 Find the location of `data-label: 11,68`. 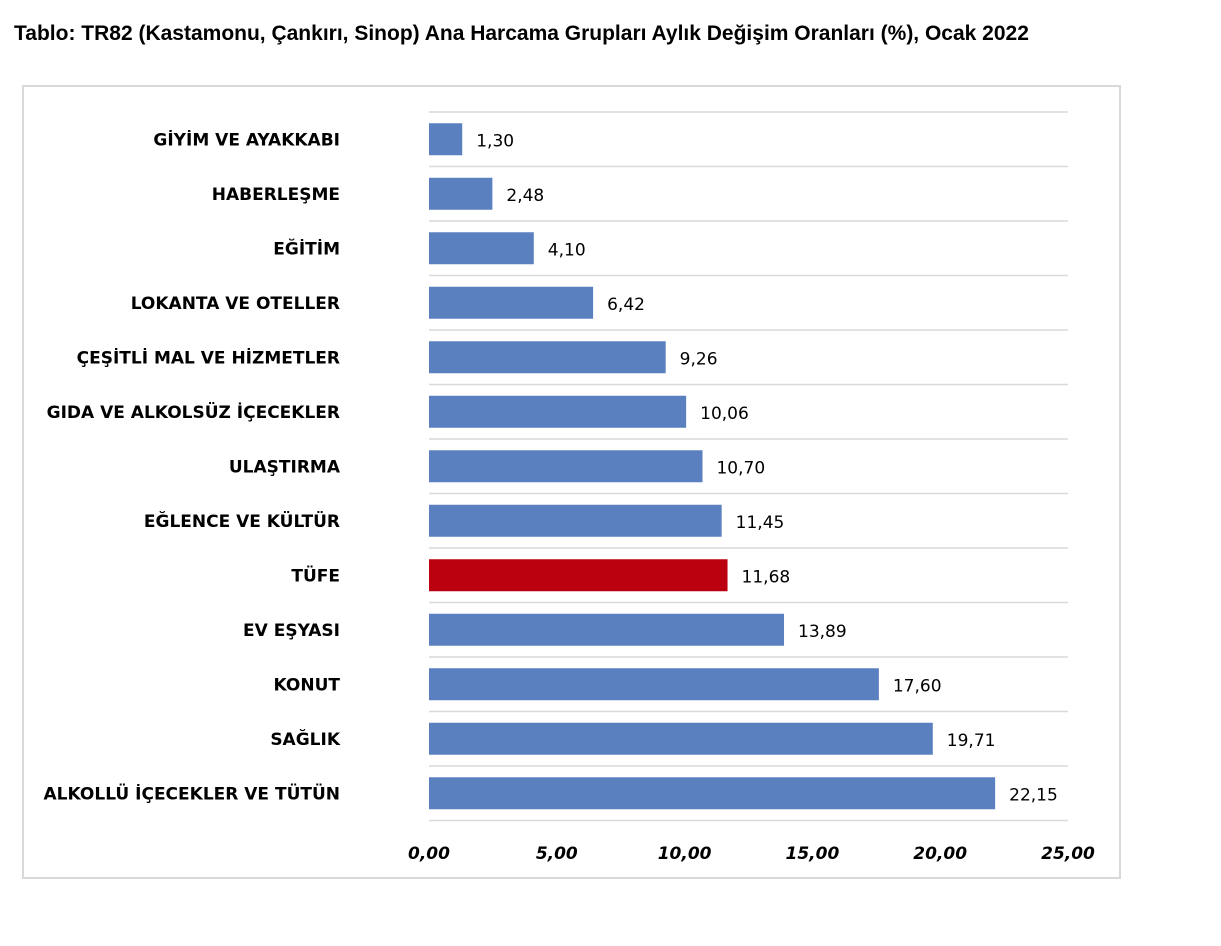

data-label: 11,68 is located at coordinates (766, 577).